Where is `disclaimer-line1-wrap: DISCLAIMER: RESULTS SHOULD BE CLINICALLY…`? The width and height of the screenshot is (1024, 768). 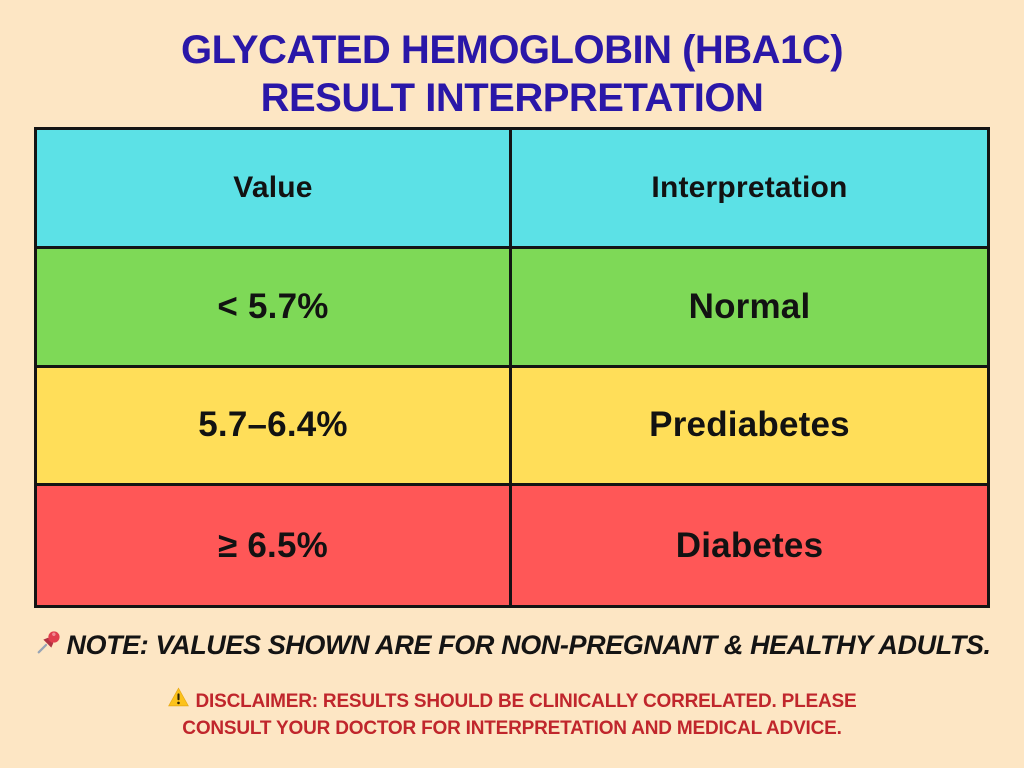 disclaimer-line1-wrap: DISCLAIMER: RESULTS SHOULD BE CLINICALLY… is located at coordinates (512, 700).